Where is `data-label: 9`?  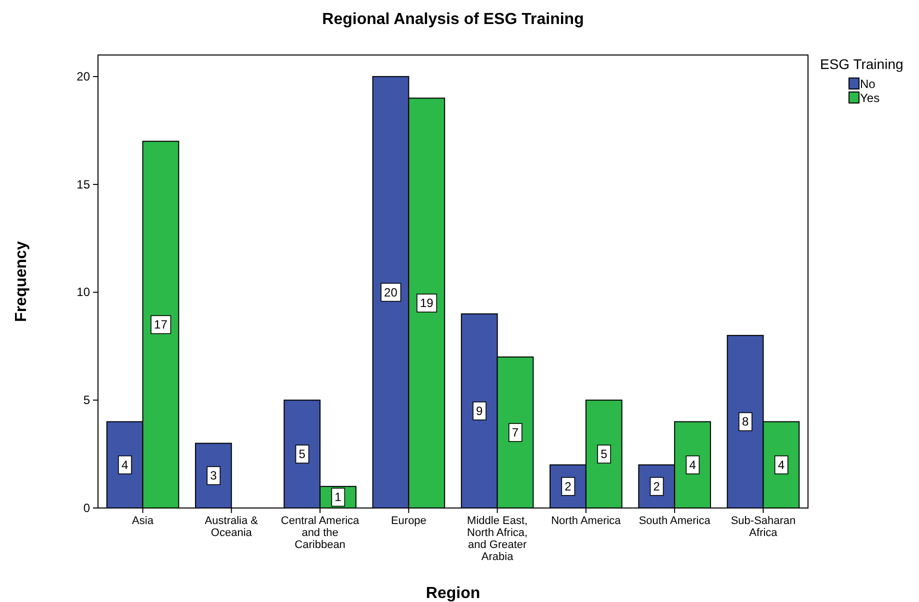
data-label: 9 is located at coordinates (480, 411).